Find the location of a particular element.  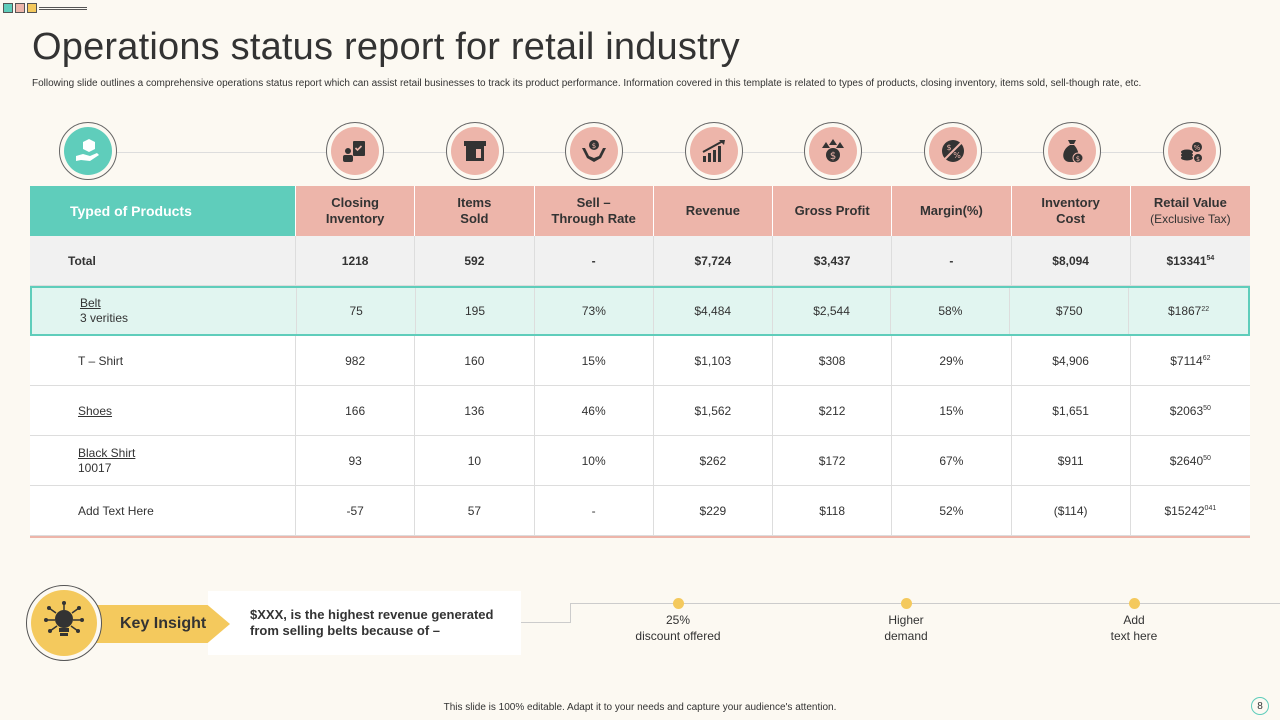

slide-decoration is located at coordinates (46, 8).